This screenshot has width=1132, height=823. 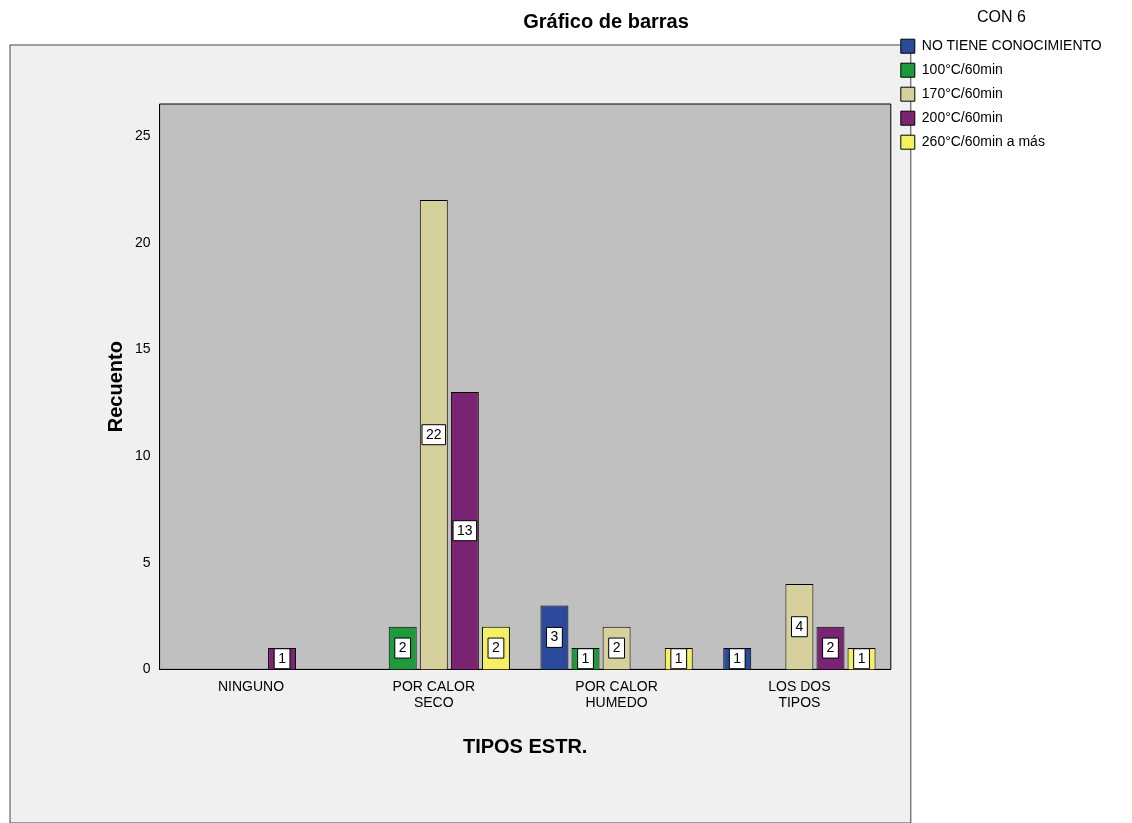 I want to click on y-tick-label: 5, so click(x=146, y=561).